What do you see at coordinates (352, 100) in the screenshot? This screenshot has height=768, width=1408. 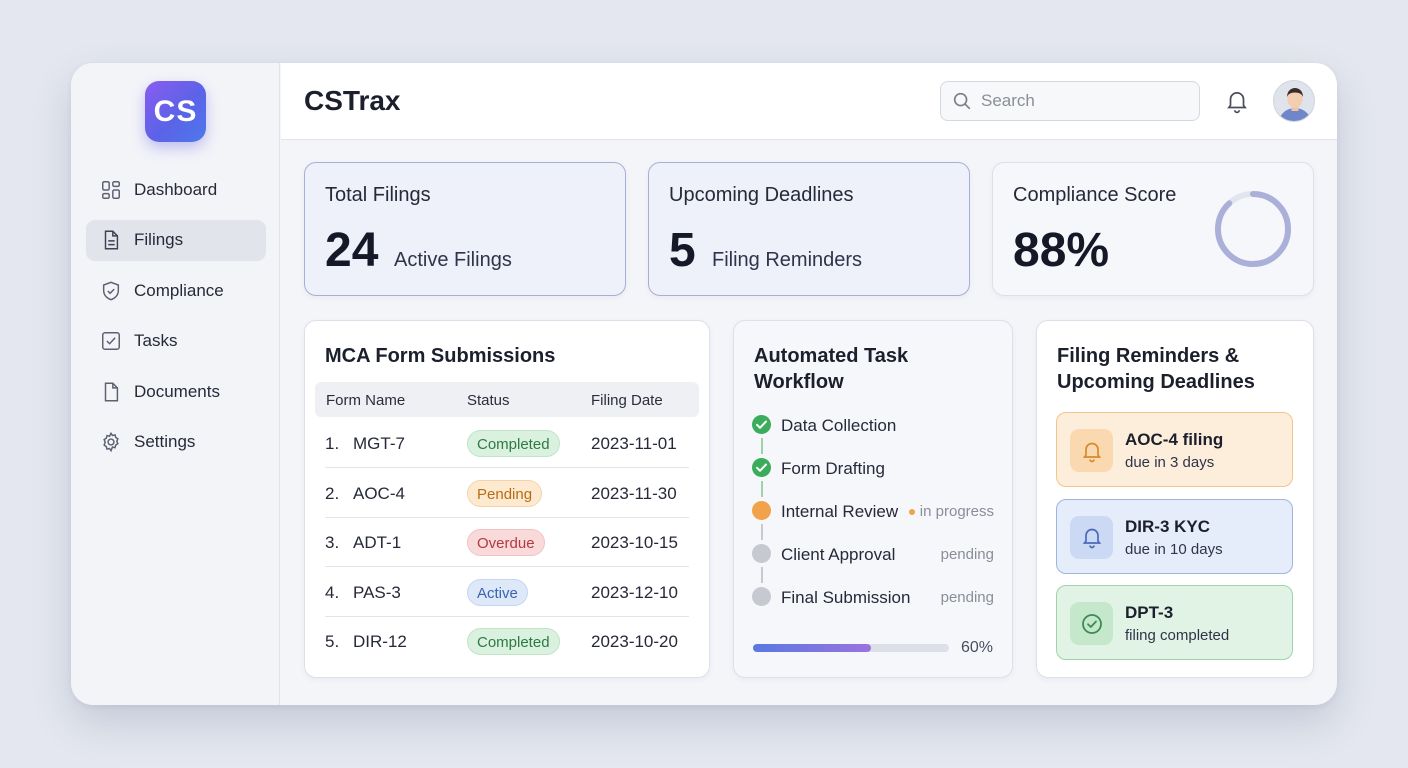 I see `app-title: CSTrax` at bounding box center [352, 100].